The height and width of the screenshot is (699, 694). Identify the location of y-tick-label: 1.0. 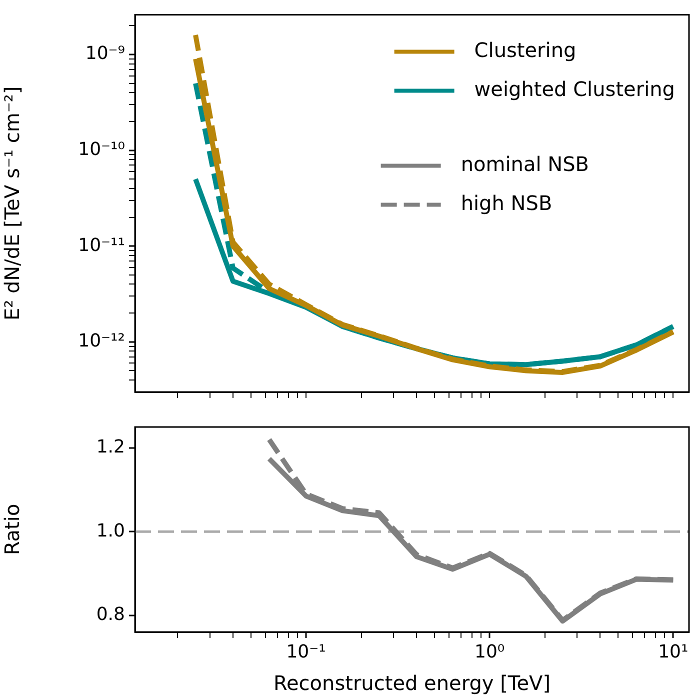
(110, 531).